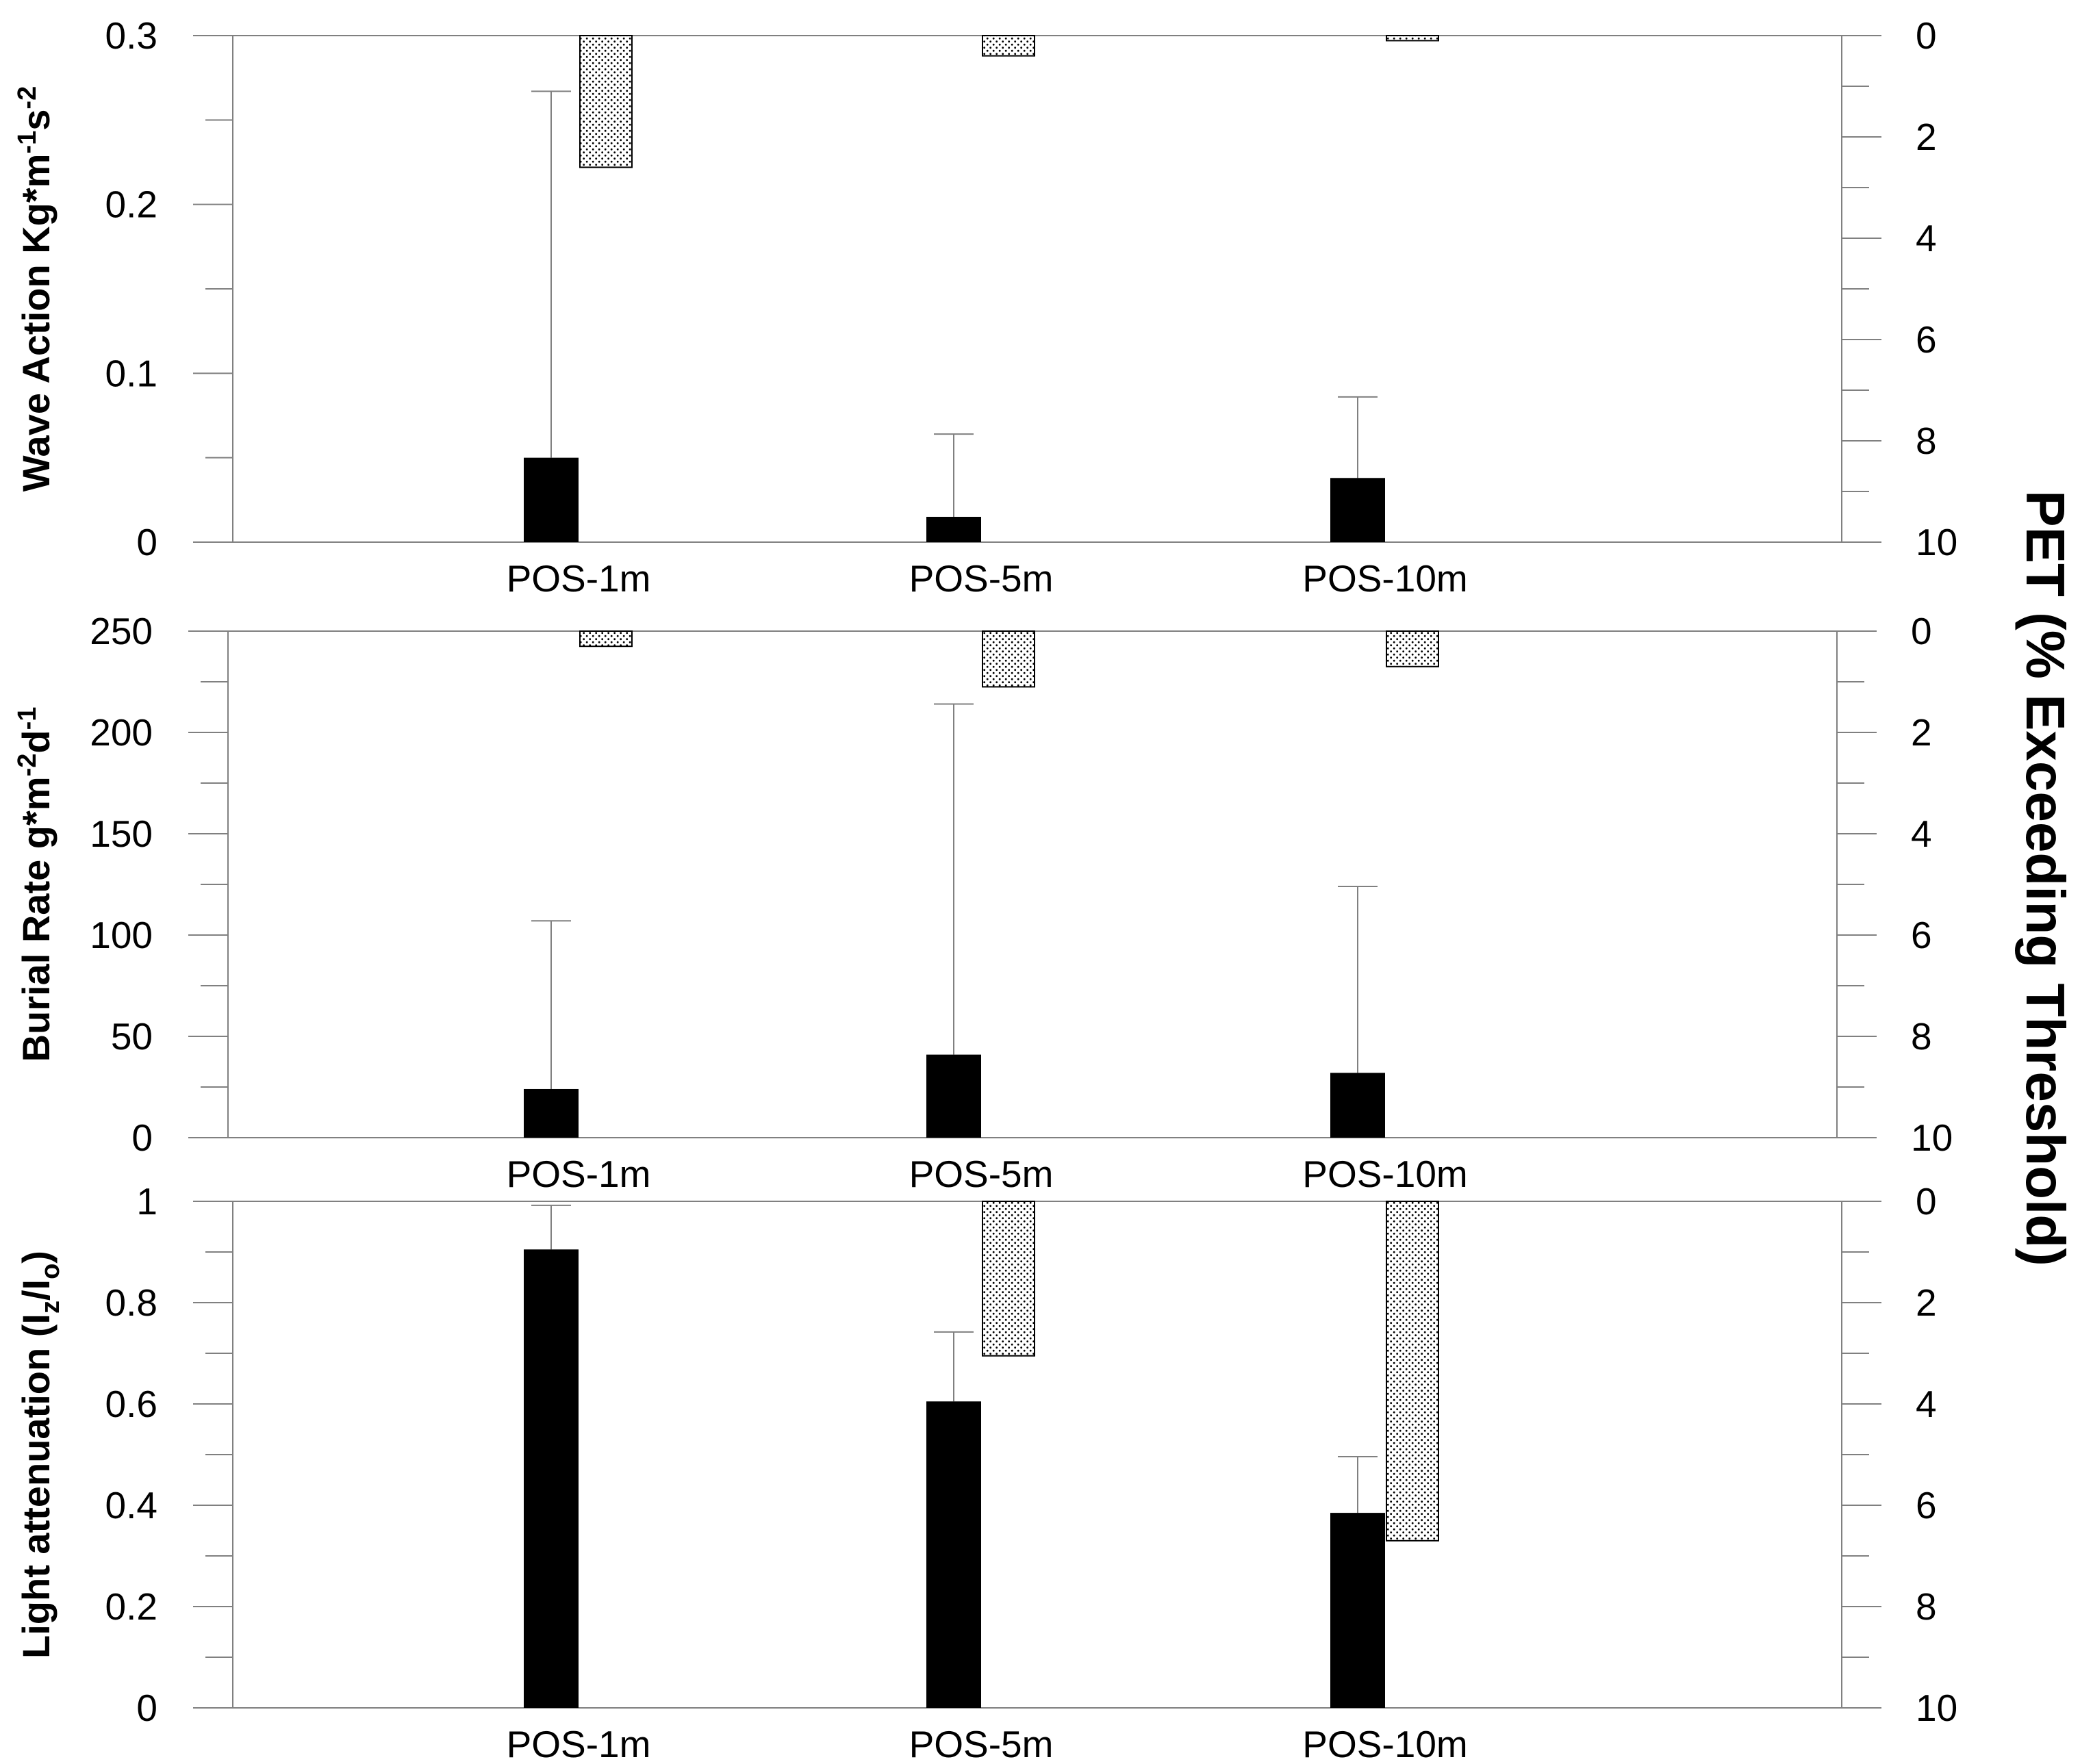 The image size is (2080, 1764). I want to click on y-axis-title: Wave Action Kg*m-1s-2, so click(35, 288).